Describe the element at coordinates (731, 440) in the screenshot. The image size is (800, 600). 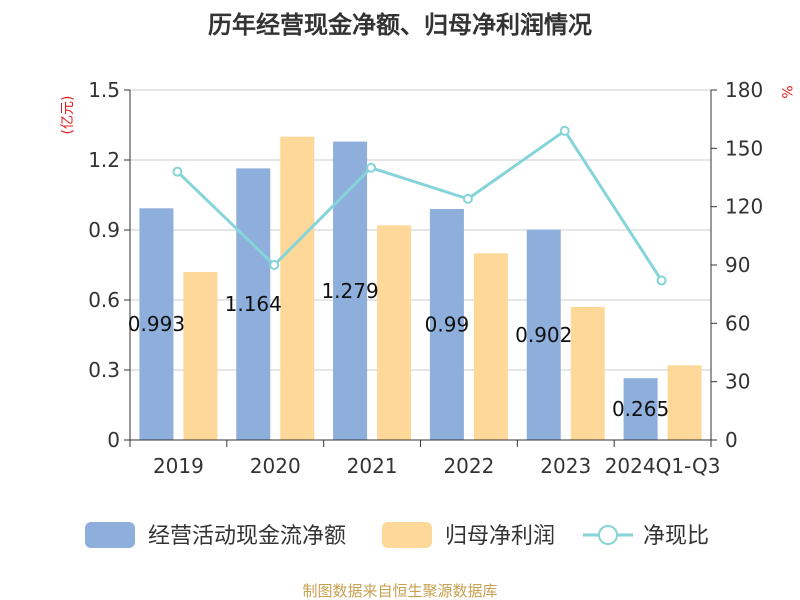
I see `right-tick-label: 0` at that location.